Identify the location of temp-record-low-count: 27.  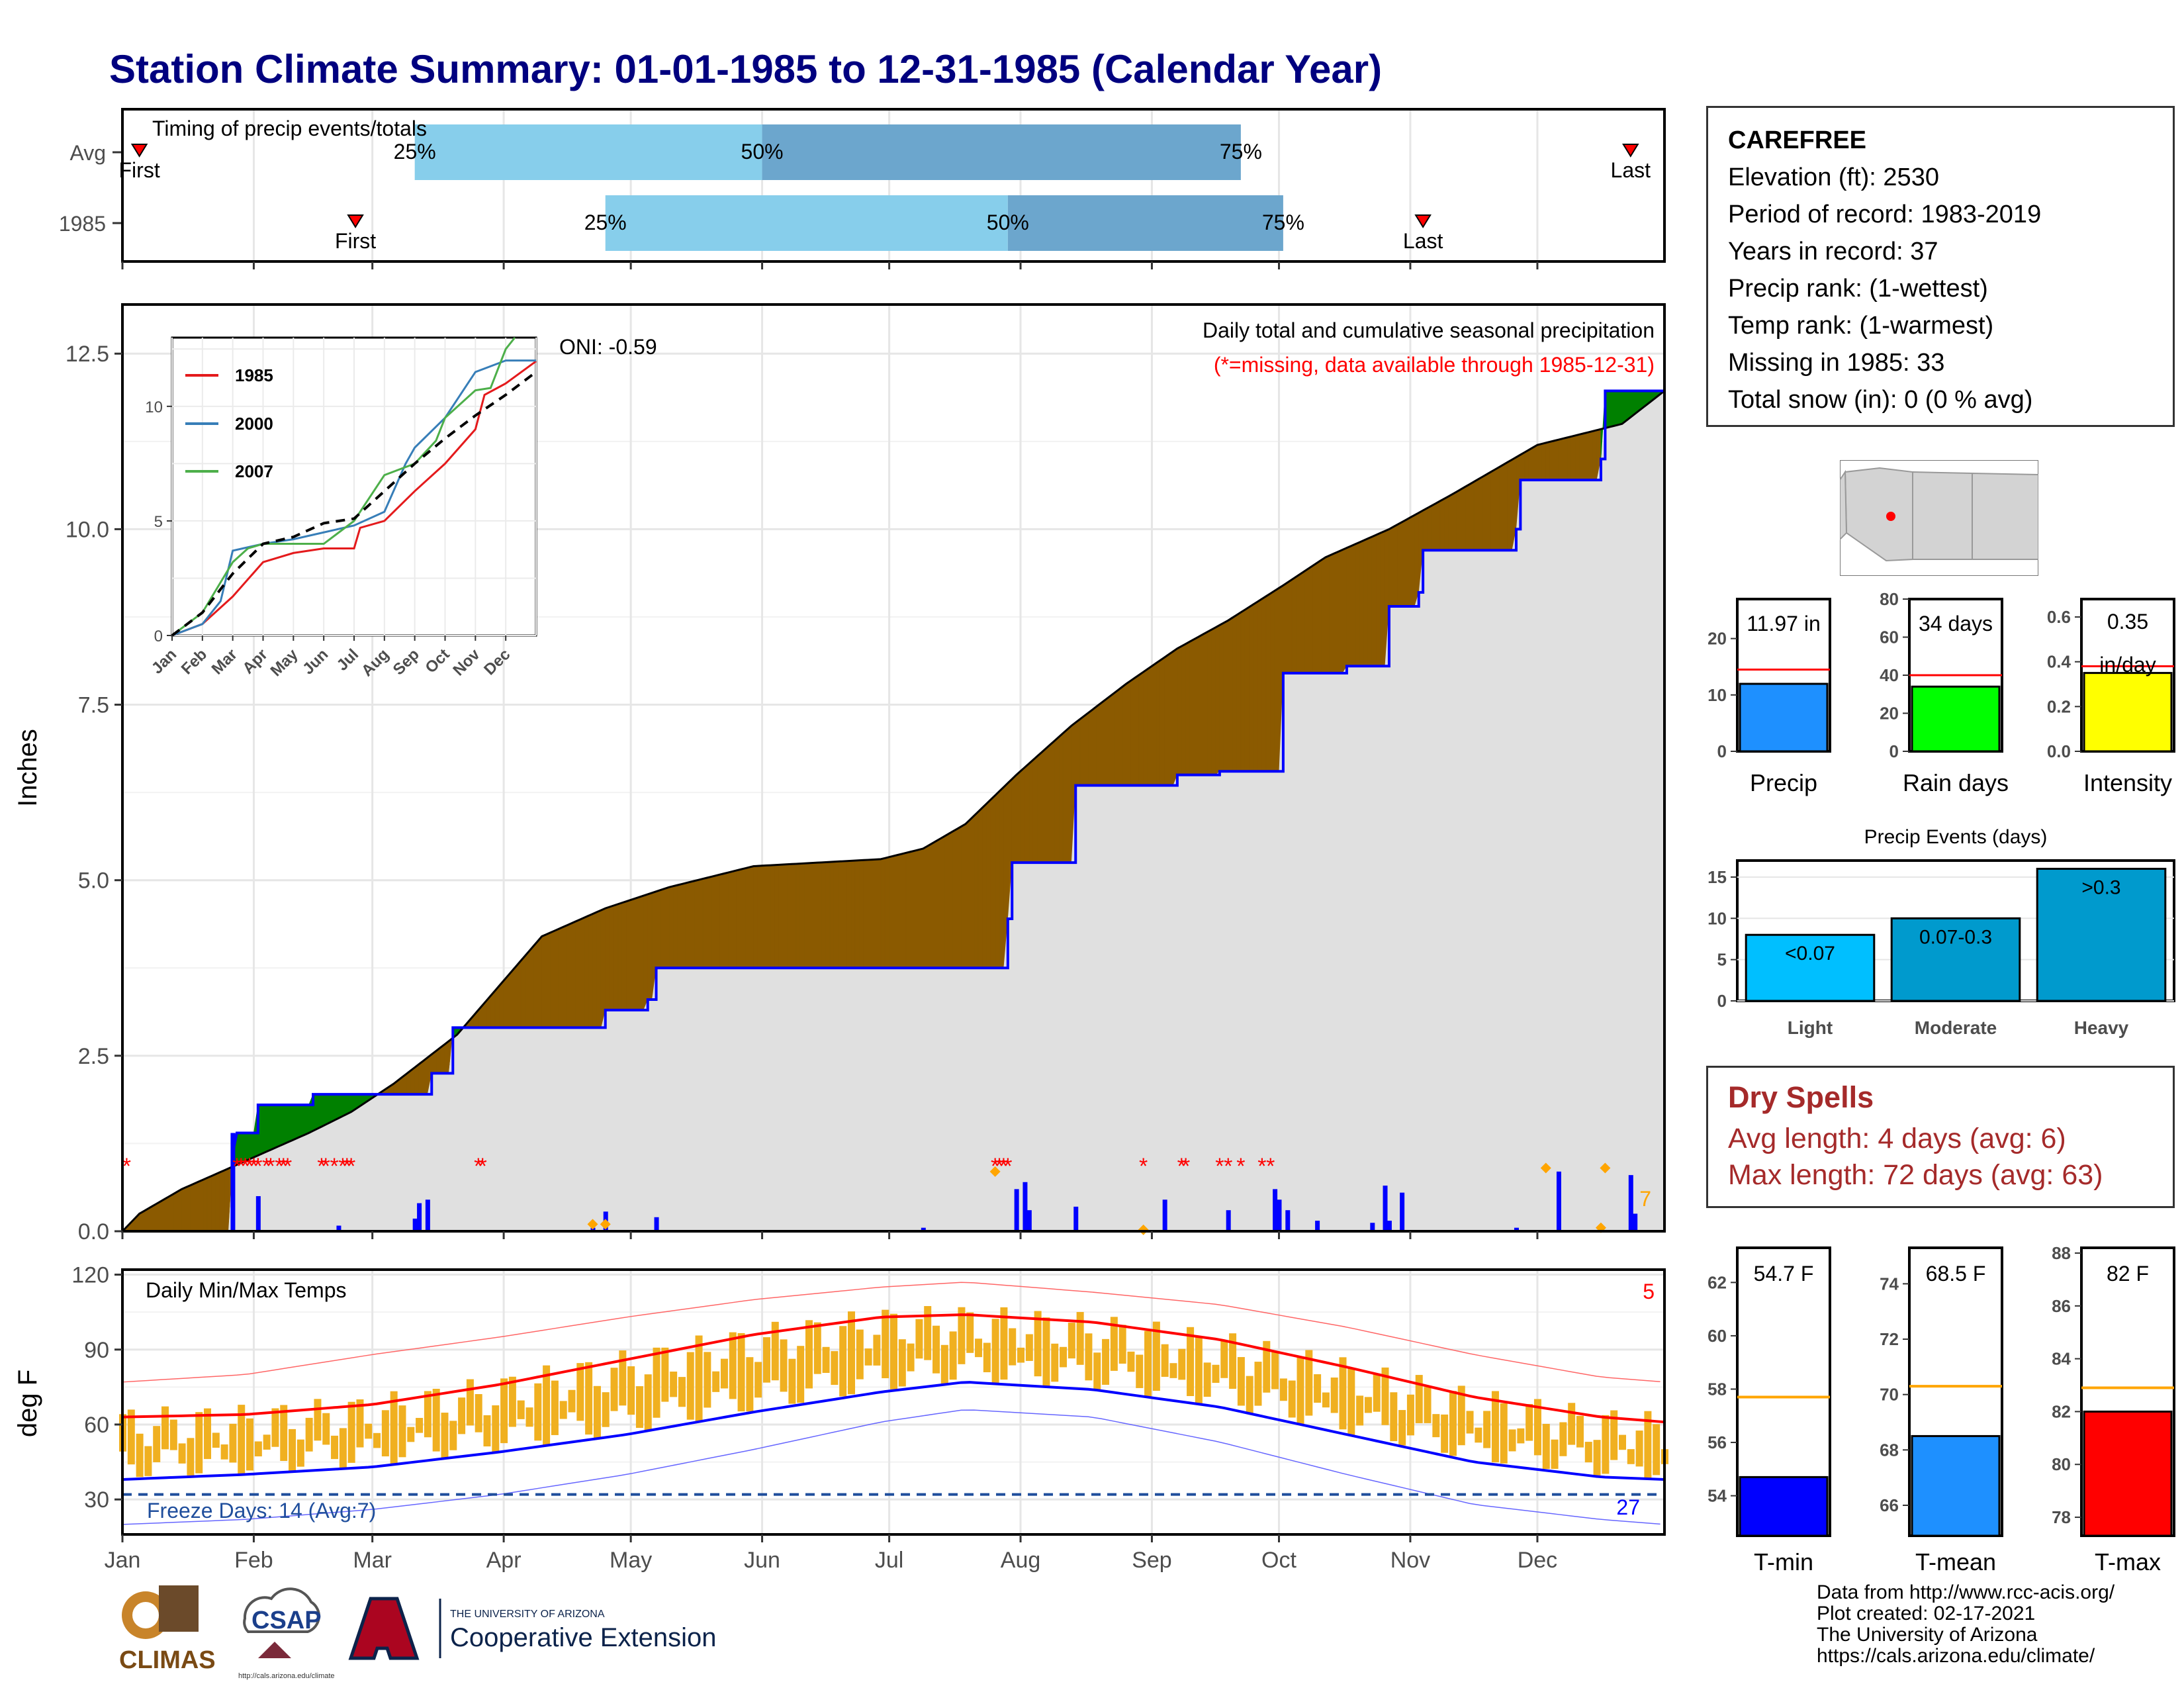
(1628, 1507).